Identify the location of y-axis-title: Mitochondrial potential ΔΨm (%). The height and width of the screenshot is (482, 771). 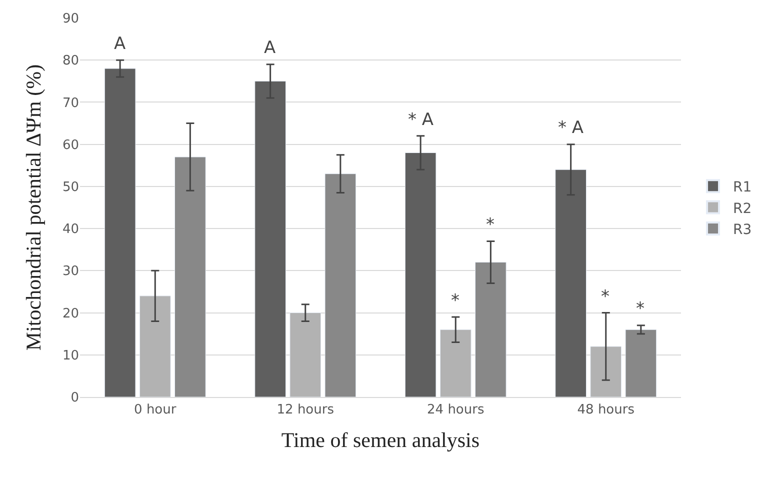
(34, 207).